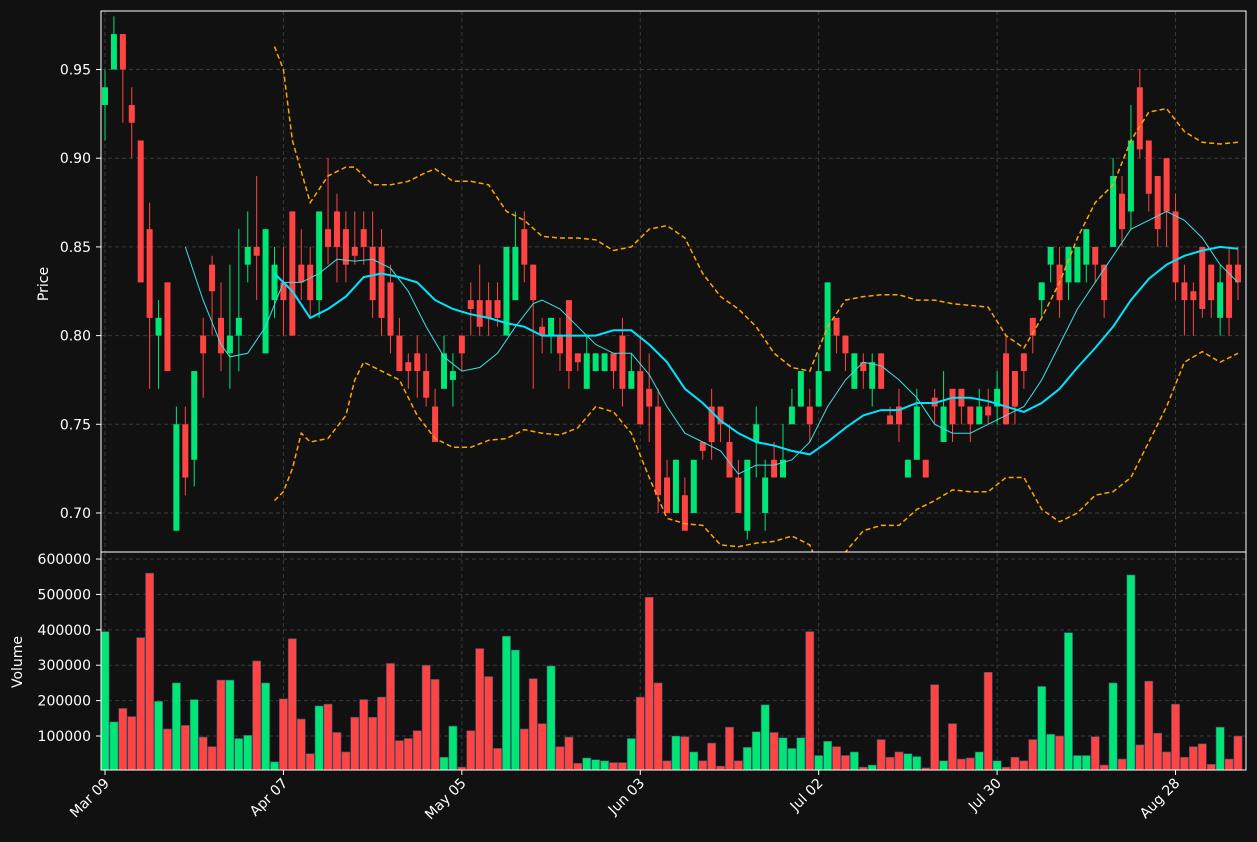  What do you see at coordinates (64, 631) in the screenshot?
I see `y-tick-label: 400000` at bounding box center [64, 631].